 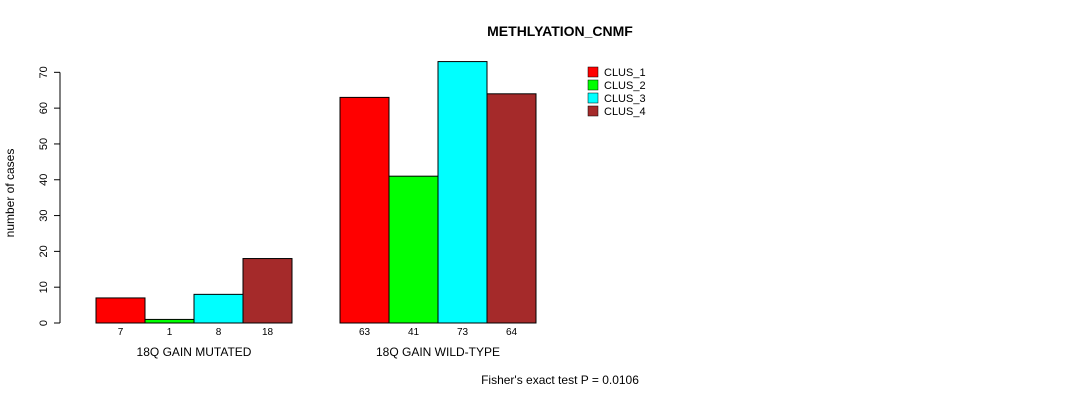 What do you see at coordinates (44, 144) in the screenshot?
I see `y-tick-label: 50` at bounding box center [44, 144].